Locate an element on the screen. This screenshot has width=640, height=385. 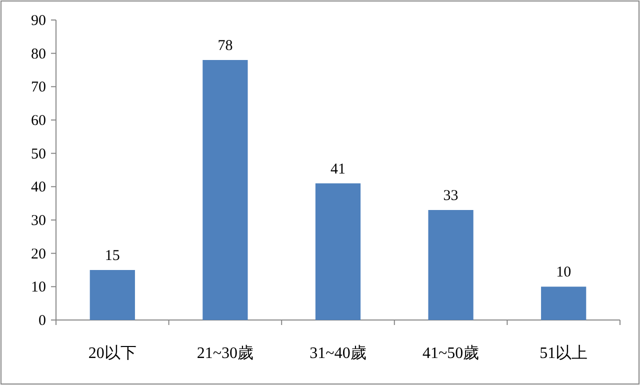
y-tick-label: 70 is located at coordinates (38, 88).